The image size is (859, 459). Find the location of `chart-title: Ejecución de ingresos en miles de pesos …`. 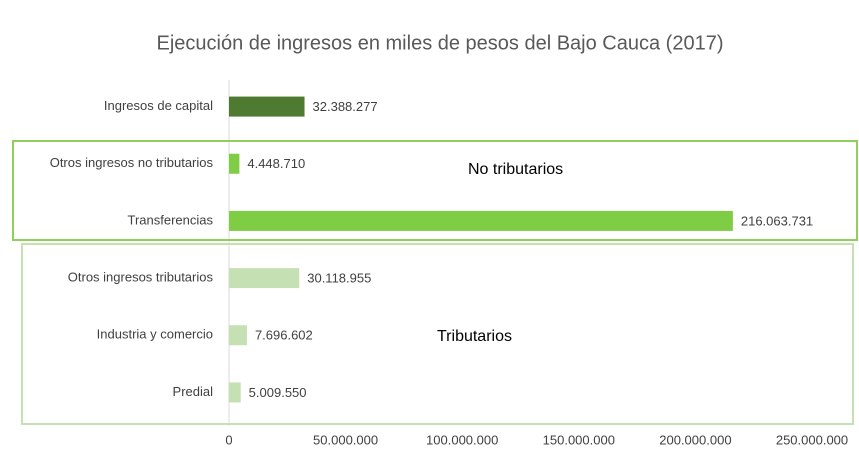

chart-title: Ejecución de ingresos en miles de pesos … is located at coordinates (439, 43).